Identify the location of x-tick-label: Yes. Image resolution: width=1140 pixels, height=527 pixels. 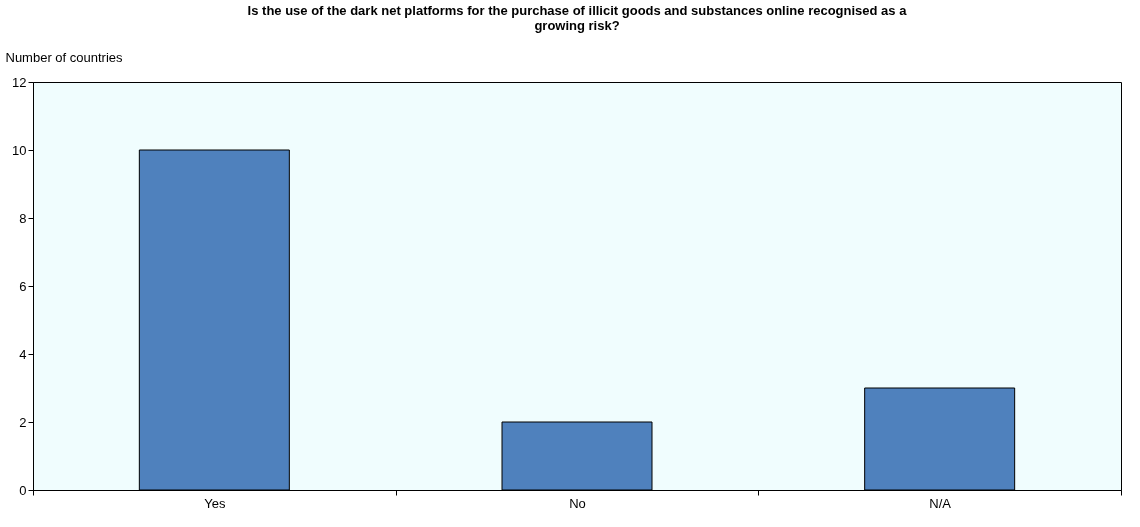
(215, 503).